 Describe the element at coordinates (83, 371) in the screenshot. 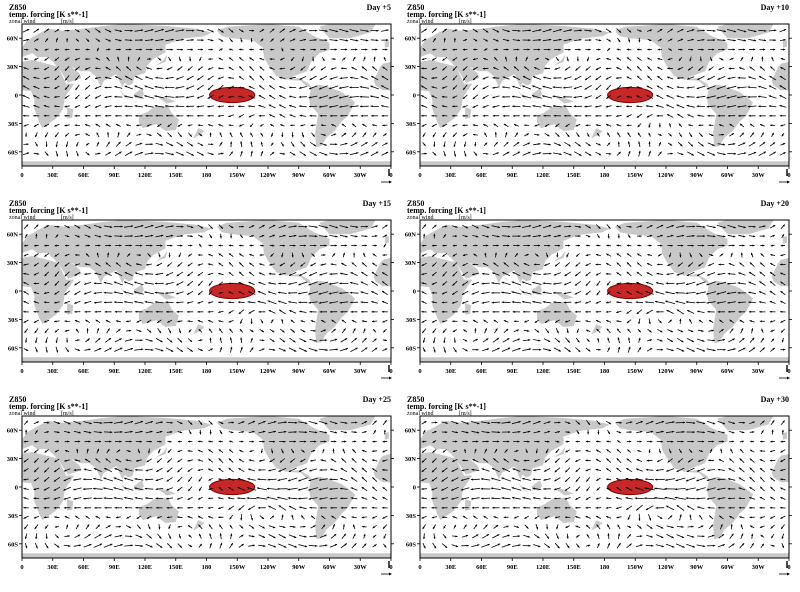

I see `x-tick-label: 60E` at that location.